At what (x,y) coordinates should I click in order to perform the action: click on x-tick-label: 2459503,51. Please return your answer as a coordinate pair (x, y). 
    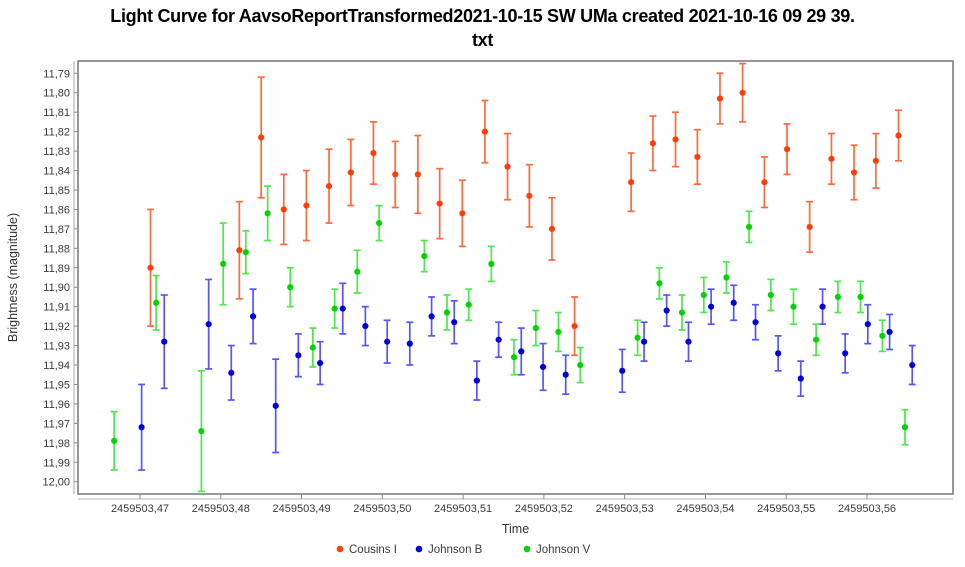
    Looking at the image, I should click on (463, 509).